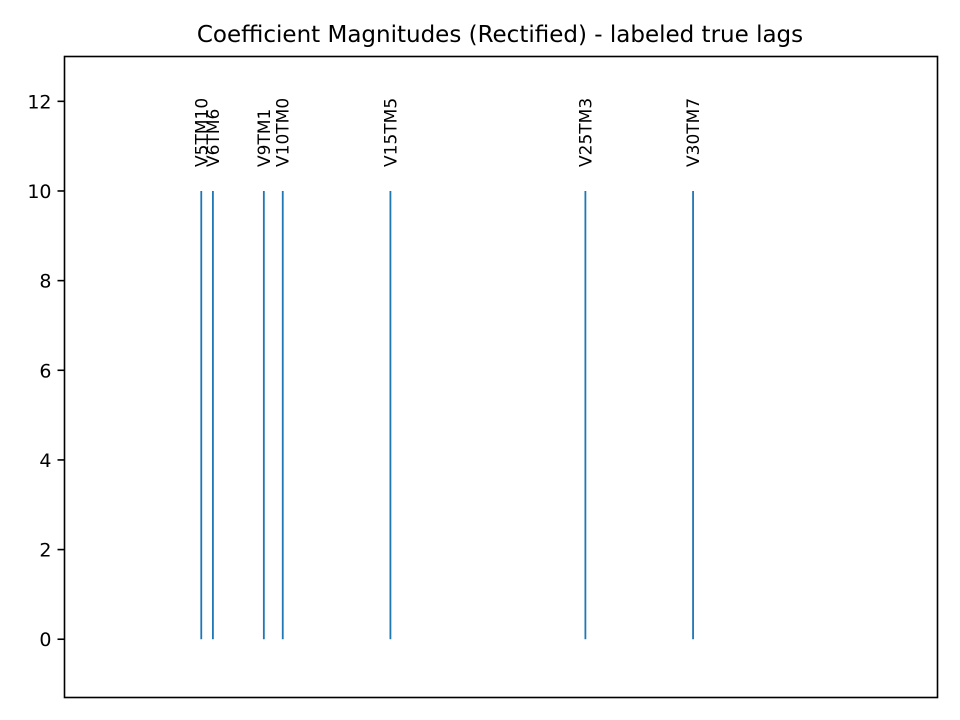  I want to click on lag-label: V10TM0, so click(284, 132).